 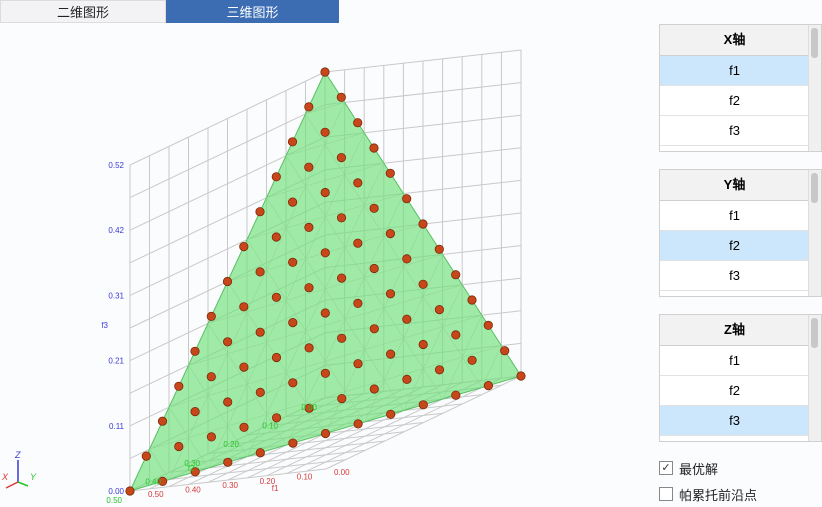 What do you see at coordinates (814, 378) in the screenshot?
I see `z-axis-scrollbar` at bounding box center [814, 378].